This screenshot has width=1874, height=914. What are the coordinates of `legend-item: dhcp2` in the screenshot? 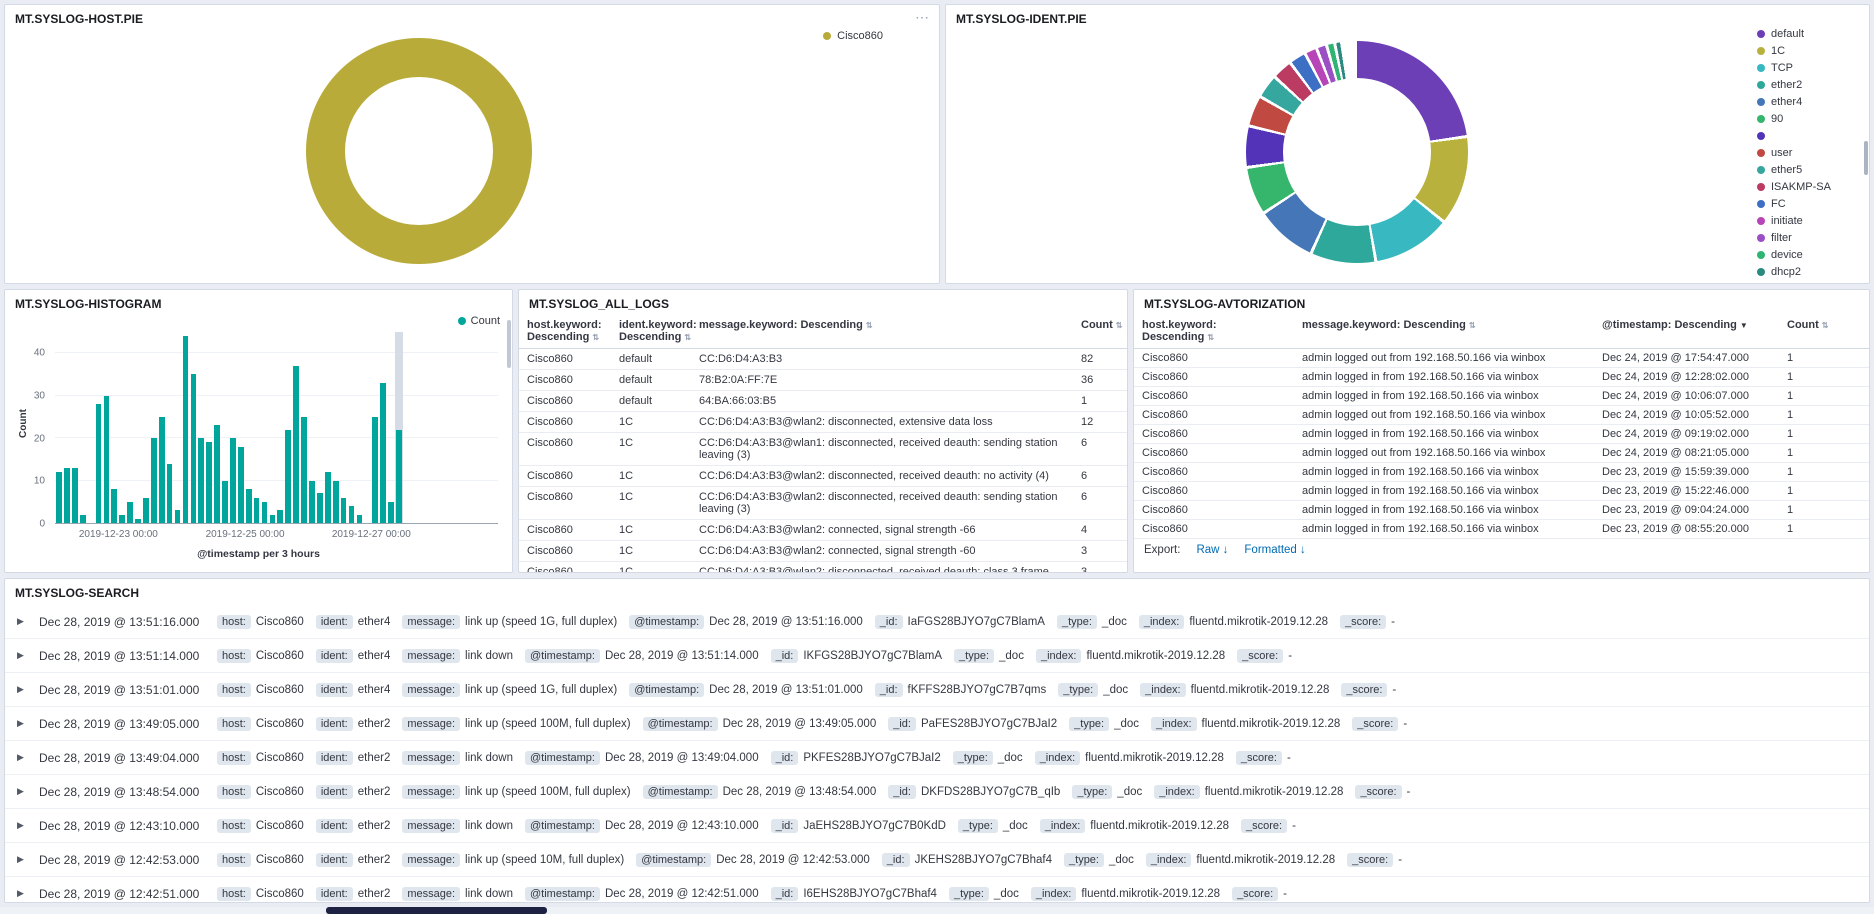 It's located at (1805, 271).